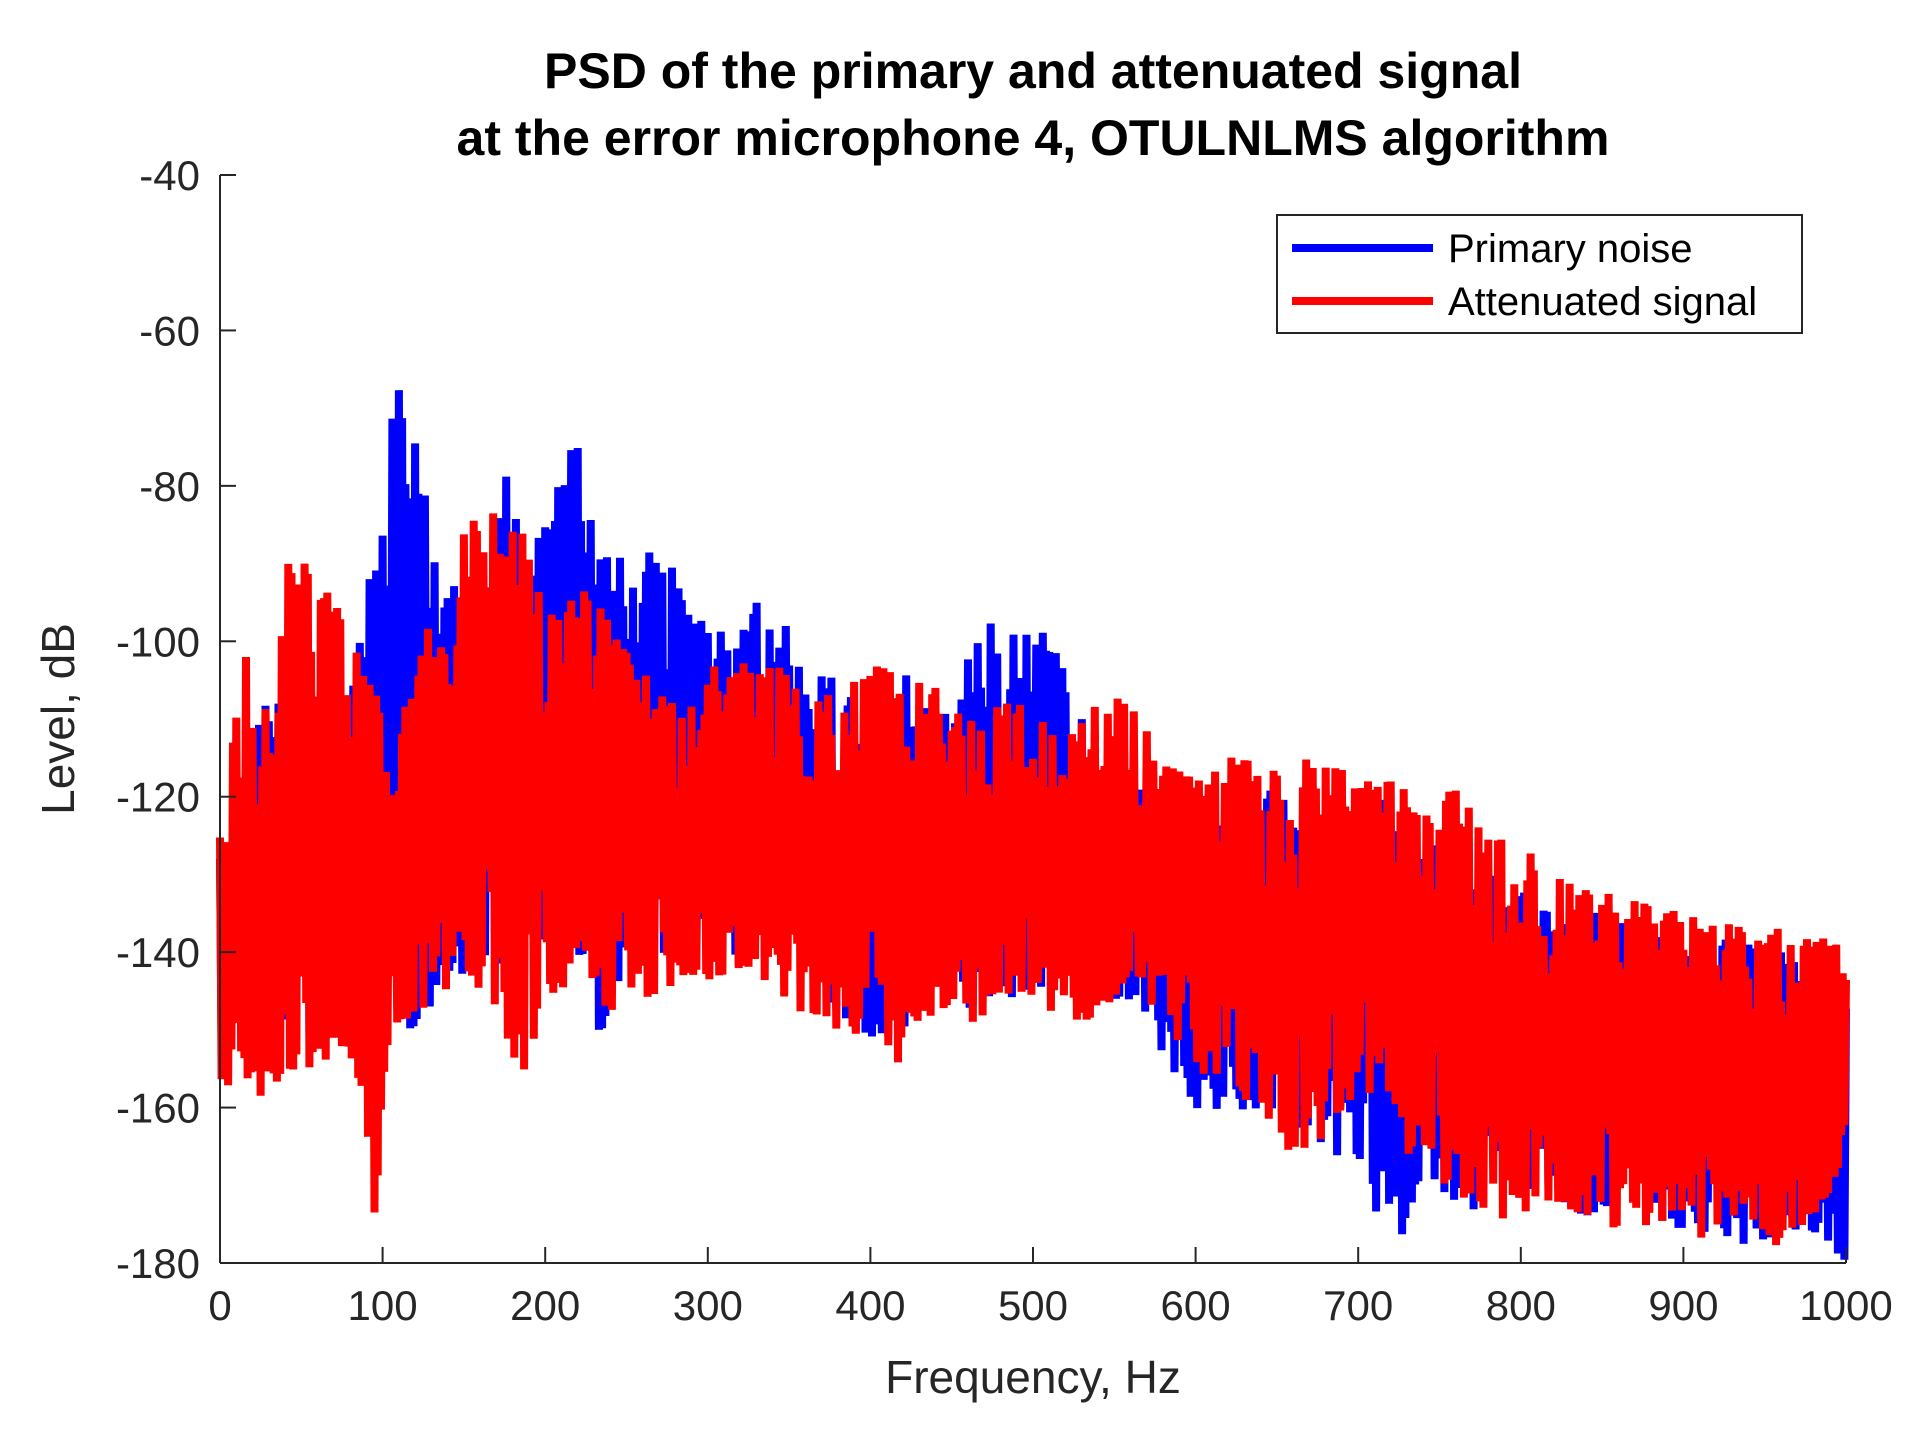 The height and width of the screenshot is (1437, 1921). What do you see at coordinates (1602, 302) in the screenshot?
I see `legend-label-attenuated-signal: Attenuated signal` at bounding box center [1602, 302].